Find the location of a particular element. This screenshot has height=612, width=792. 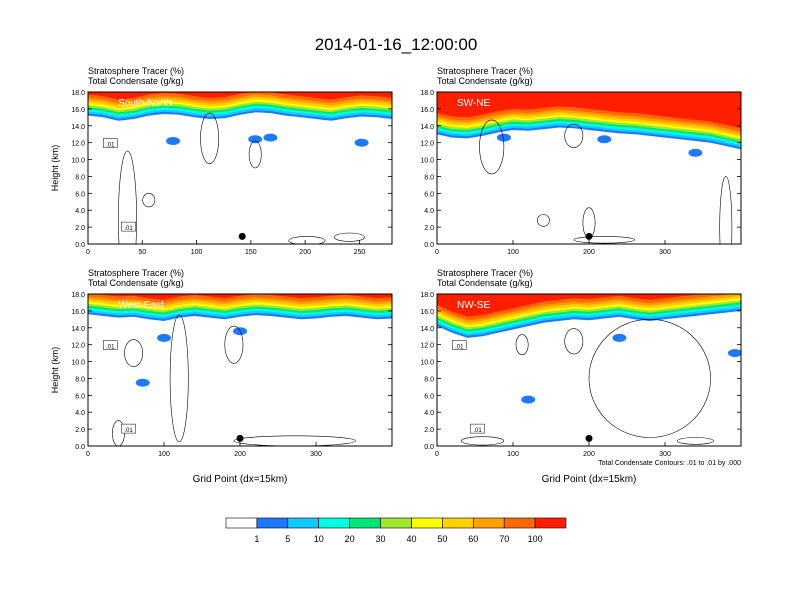

plot-area is located at coordinates (240, 370).